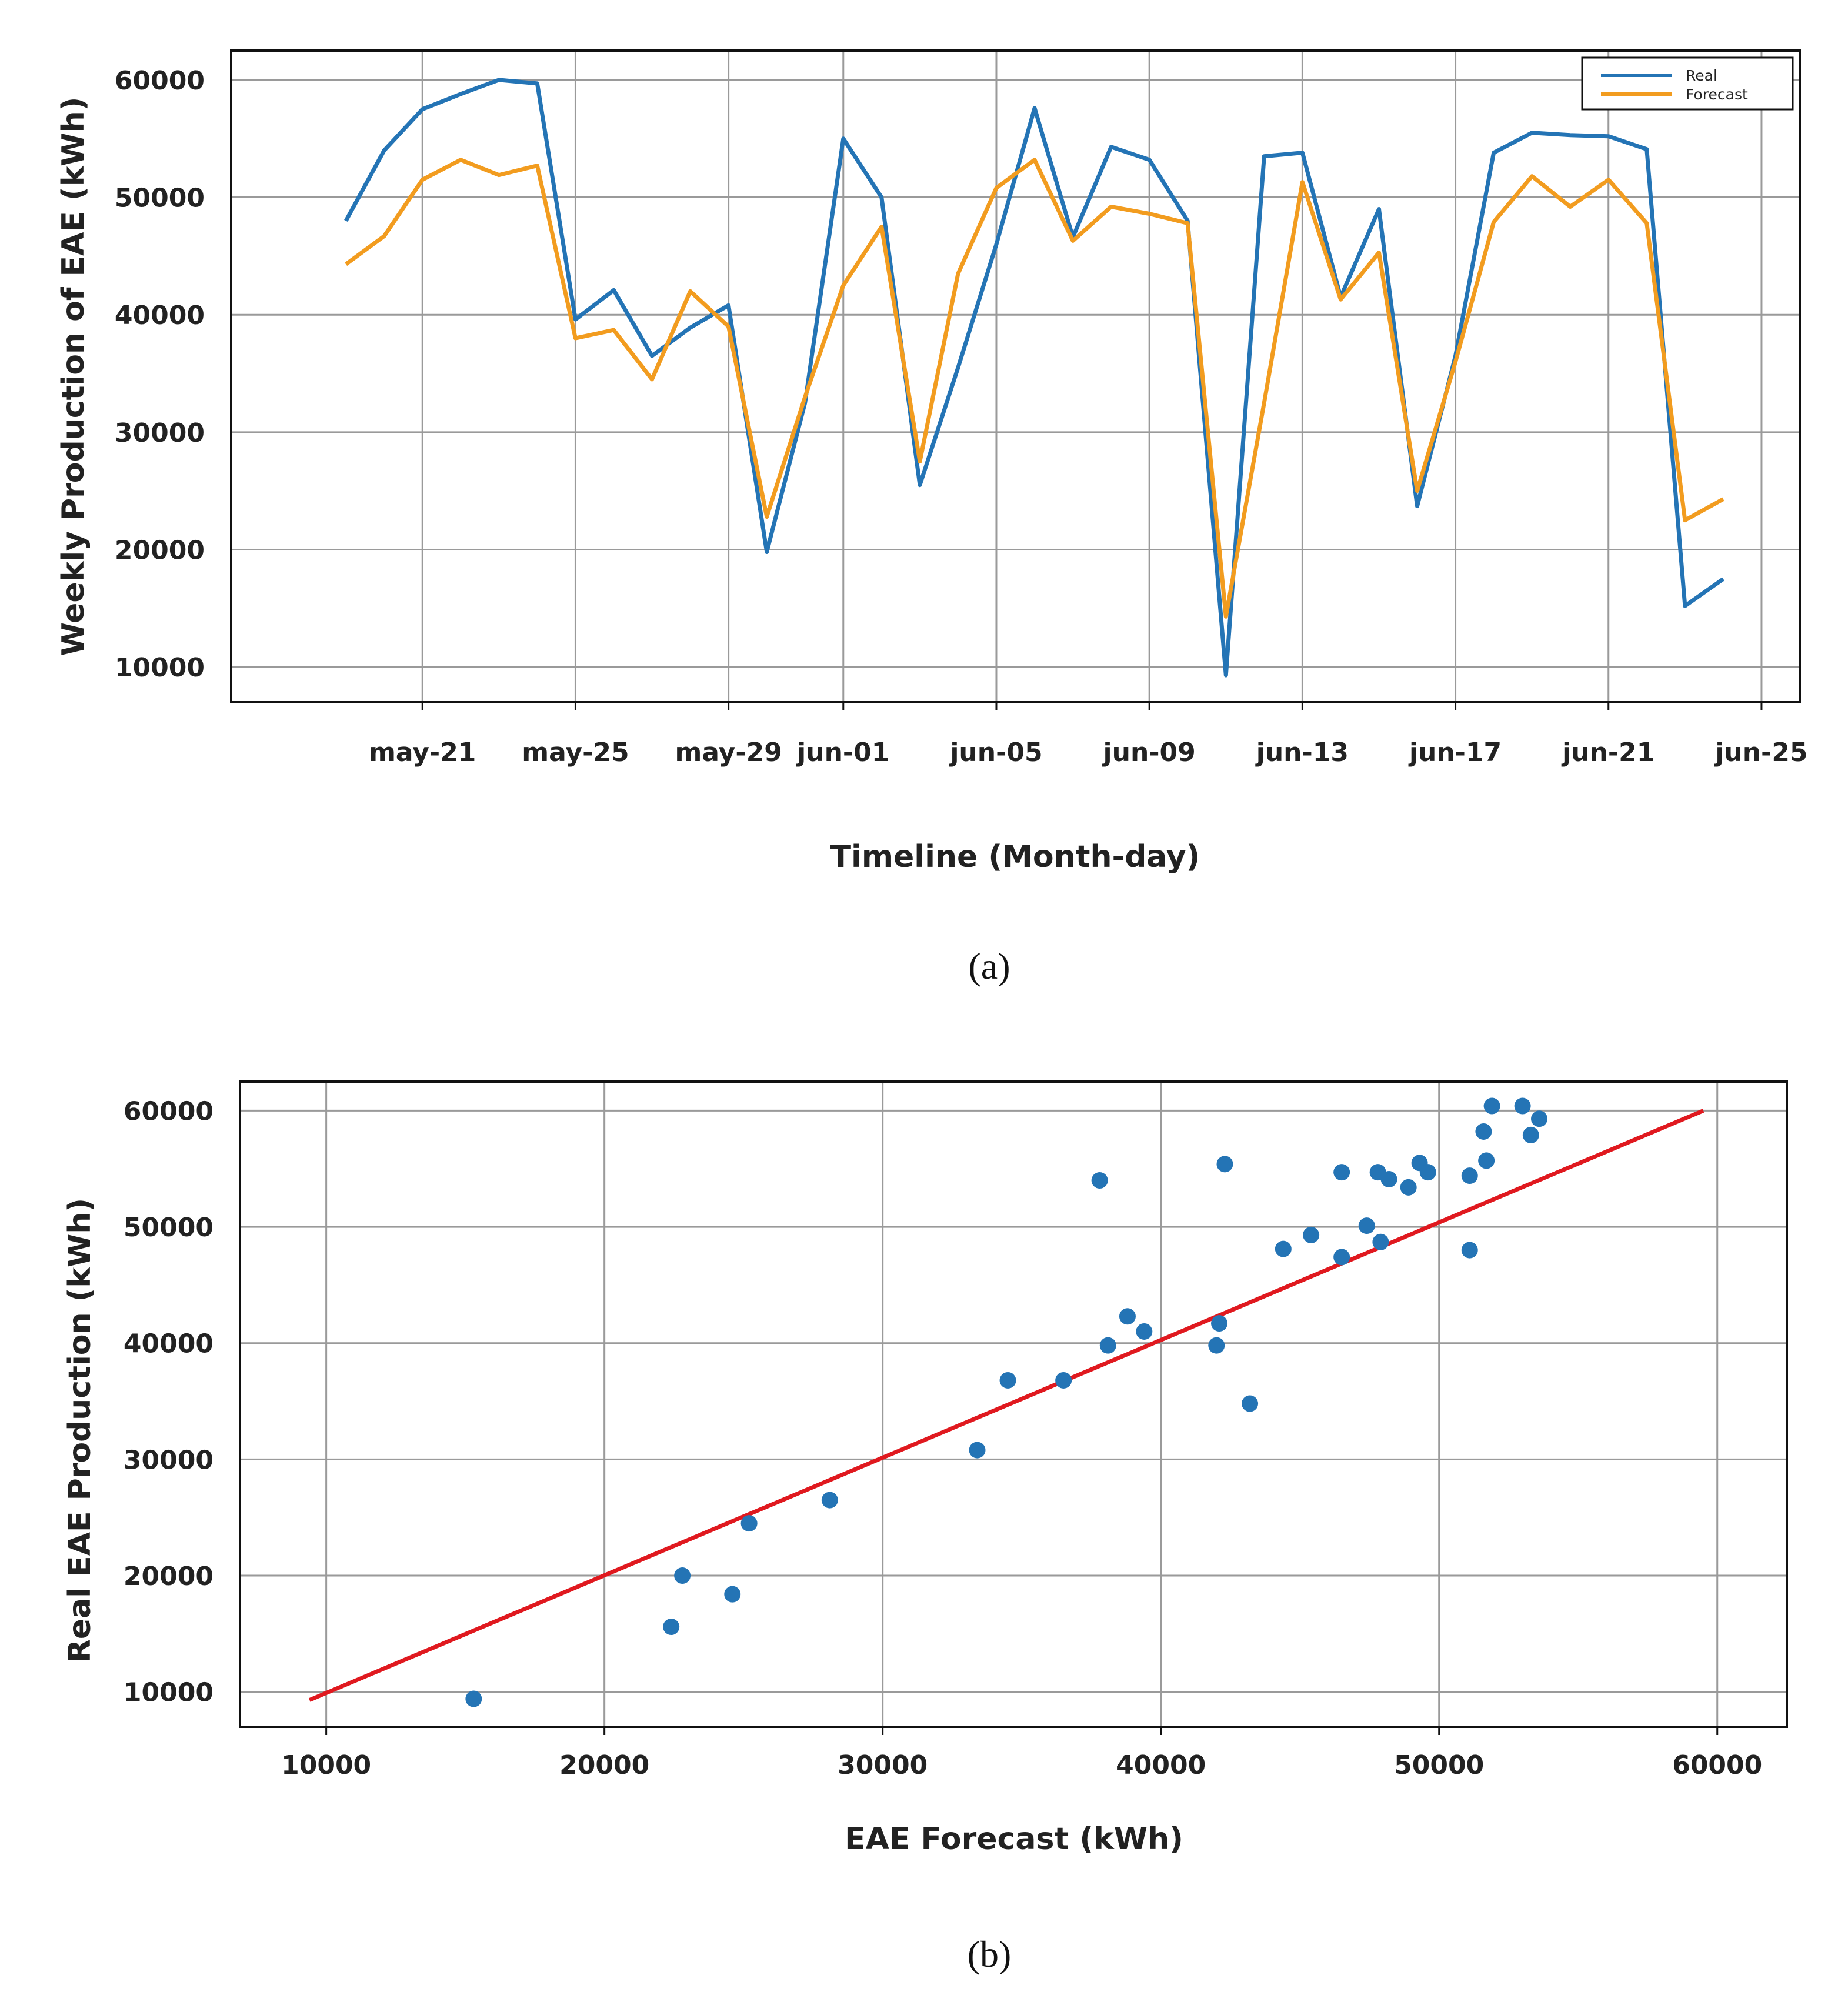  What do you see at coordinates (160, 198) in the screenshot?
I see `y-tick-label-a: 50000` at bounding box center [160, 198].